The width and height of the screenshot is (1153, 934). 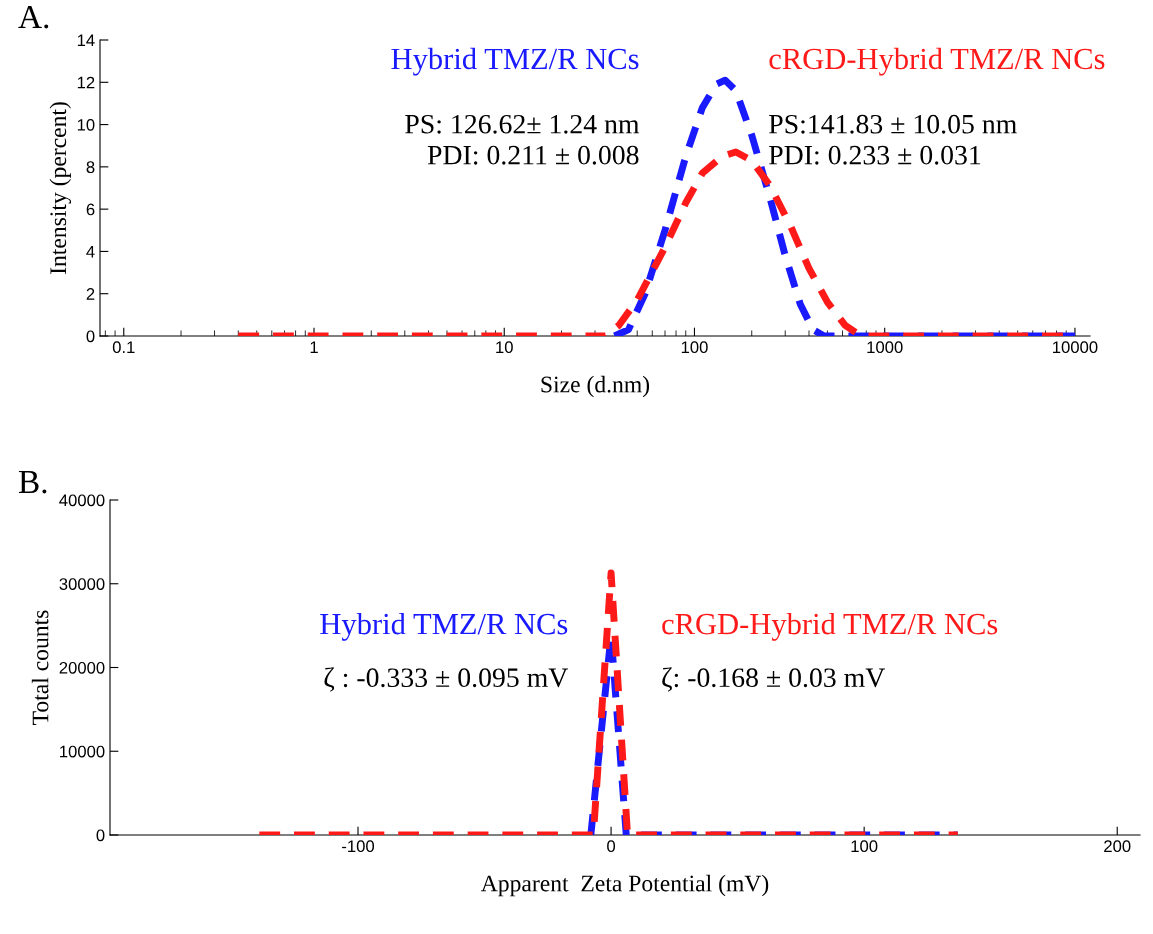 I want to click on text: A., so click(x=33, y=17).